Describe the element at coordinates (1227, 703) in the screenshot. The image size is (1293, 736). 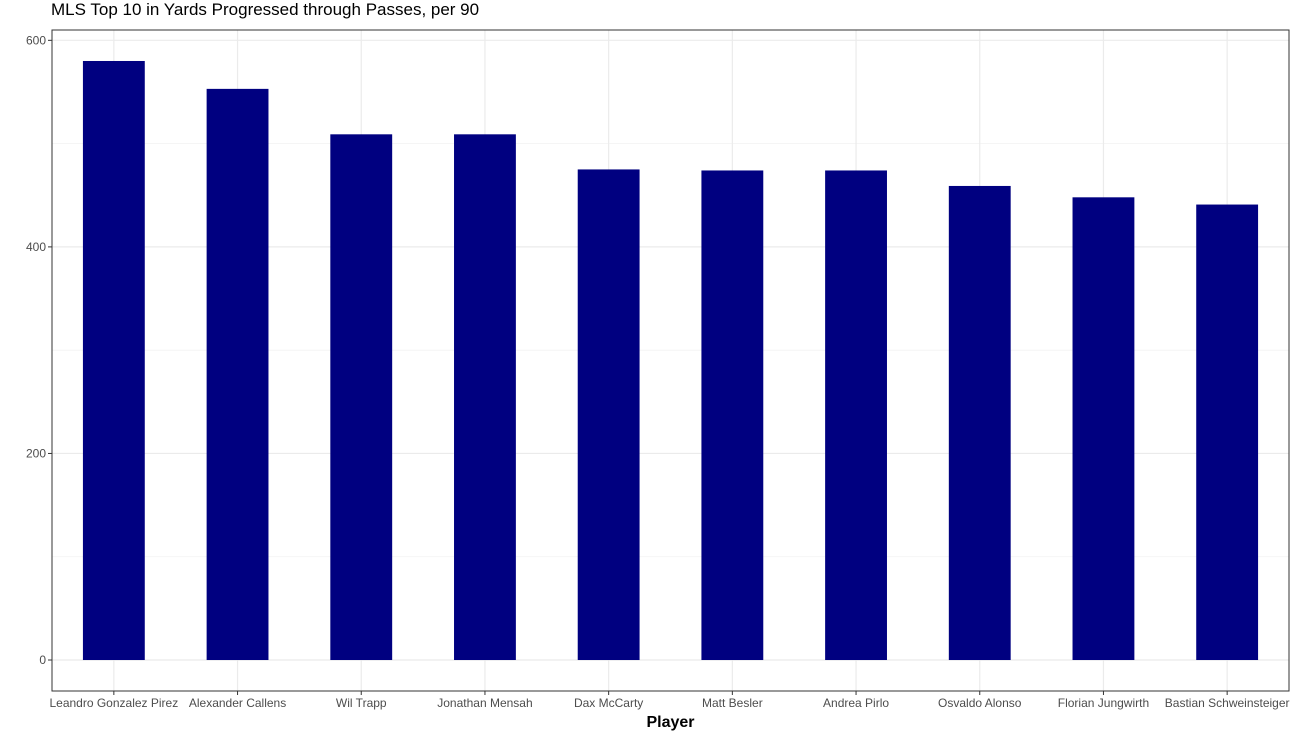
I see `x-tick-label: Bastian Schweinsteiger` at that location.